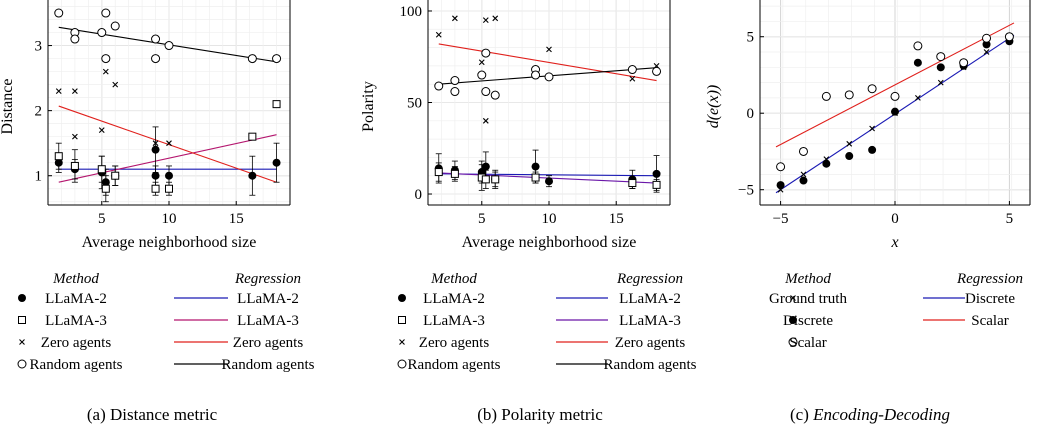 The image size is (1046, 435). I want to click on legend-method-label: Discrete, so click(808, 321).